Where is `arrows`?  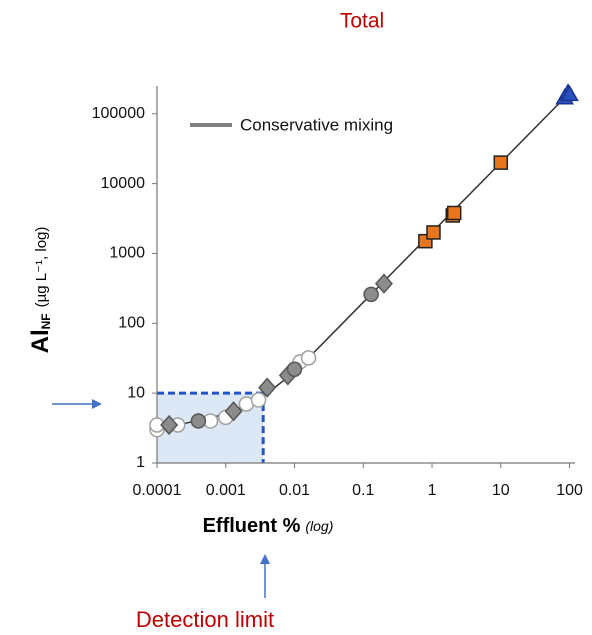
arrows is located at coordinates (161, 498).